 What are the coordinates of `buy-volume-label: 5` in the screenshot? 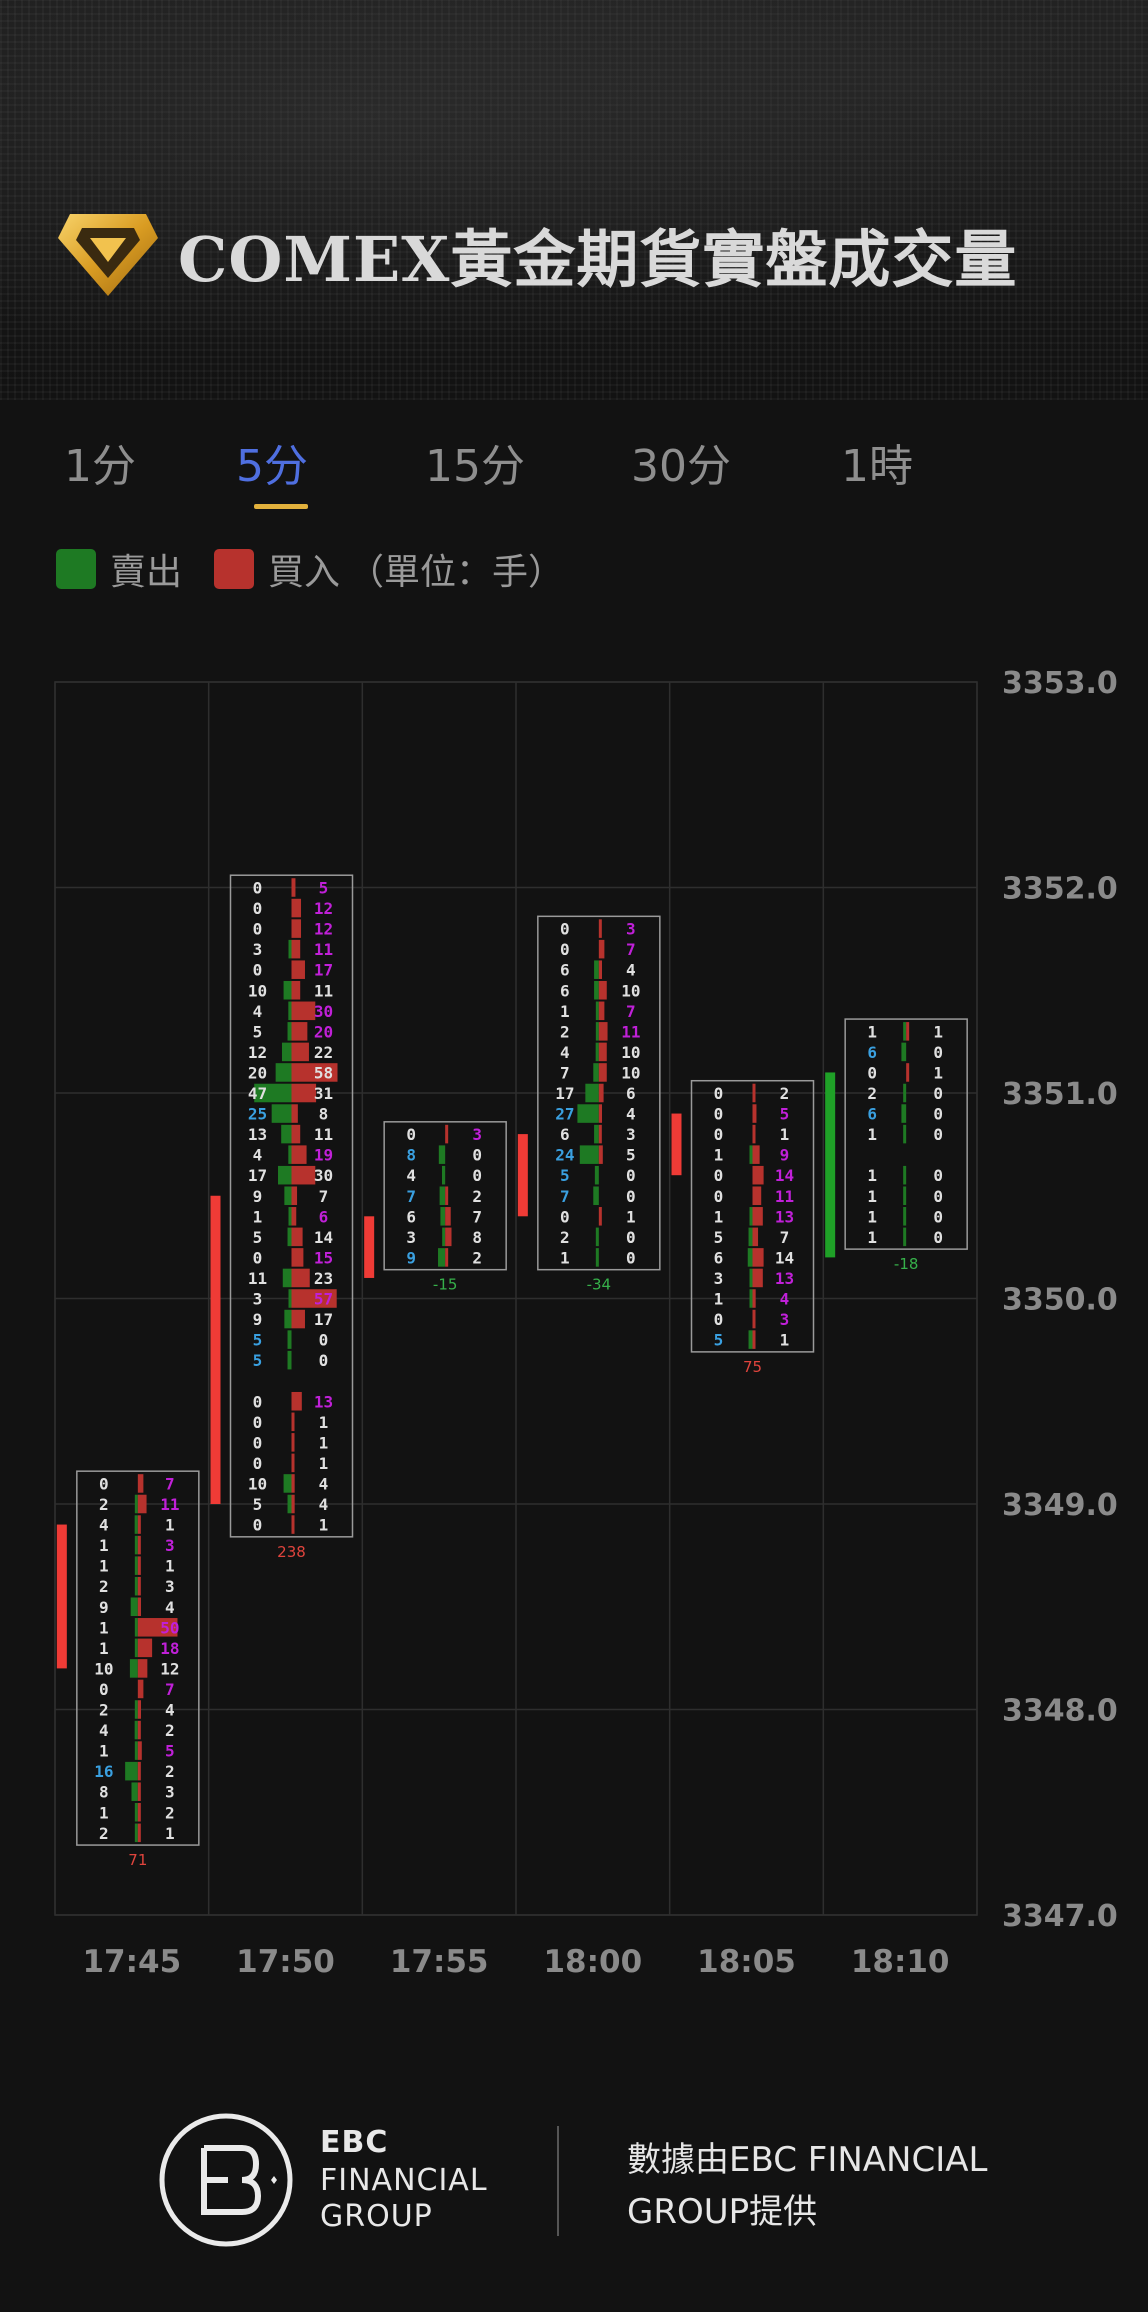 It's located at (631, 1155).